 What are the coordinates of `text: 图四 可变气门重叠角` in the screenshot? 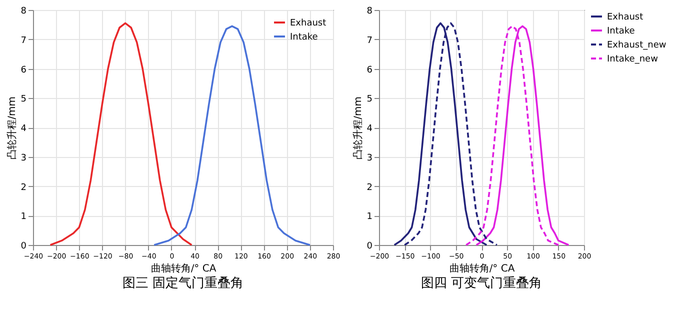 It's located at (481, 283).